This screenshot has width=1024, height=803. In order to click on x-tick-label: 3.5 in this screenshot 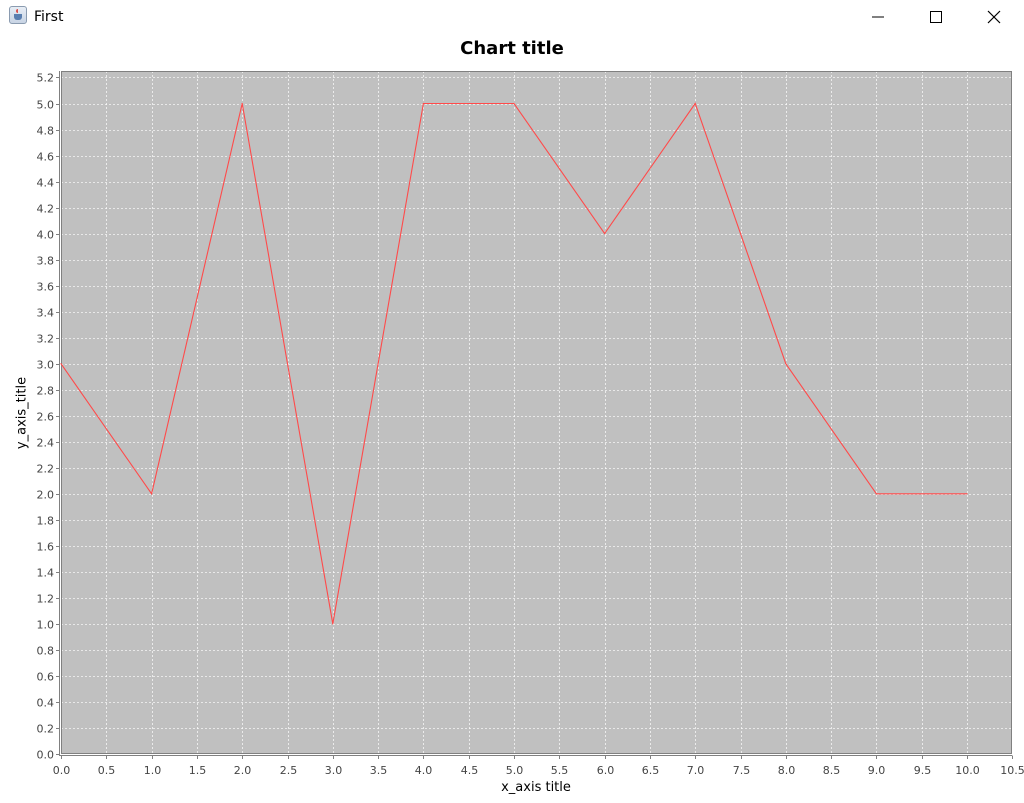, I will do `click(379, 770)`.